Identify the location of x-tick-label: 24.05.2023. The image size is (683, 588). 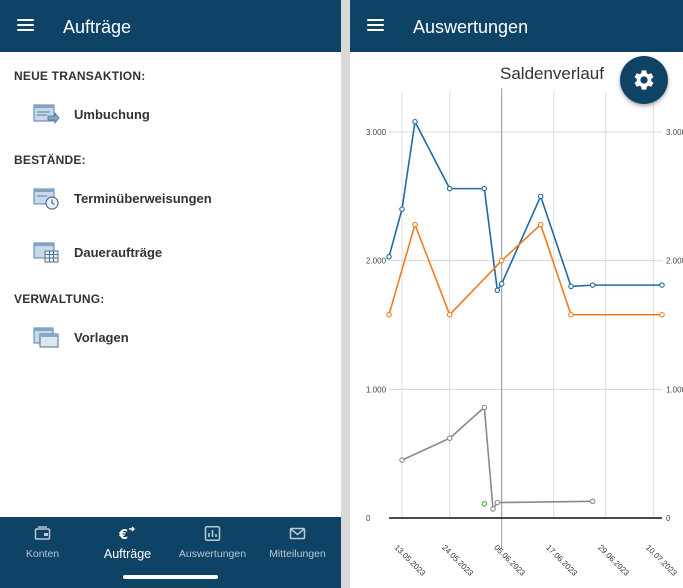
(457, 560).